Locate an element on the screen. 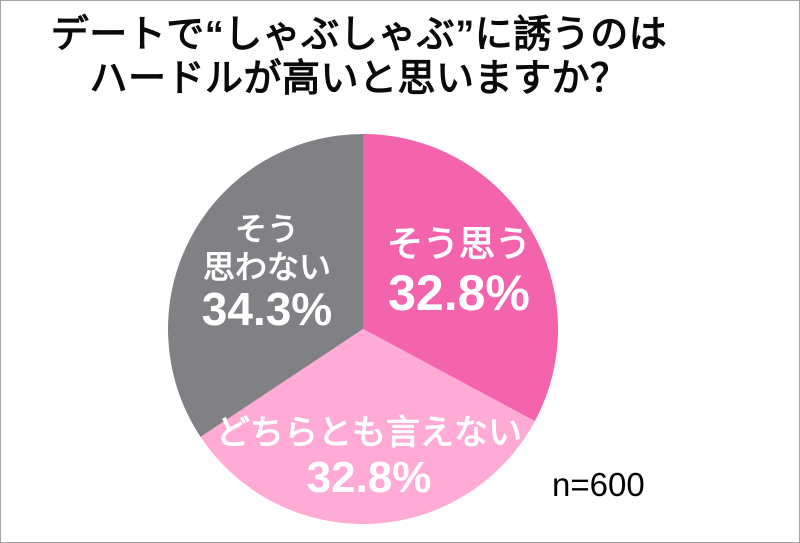 This screenshot has height=543, width=800. slice-label-disagree-text-line1: そう is located at coordinates (266, 229).